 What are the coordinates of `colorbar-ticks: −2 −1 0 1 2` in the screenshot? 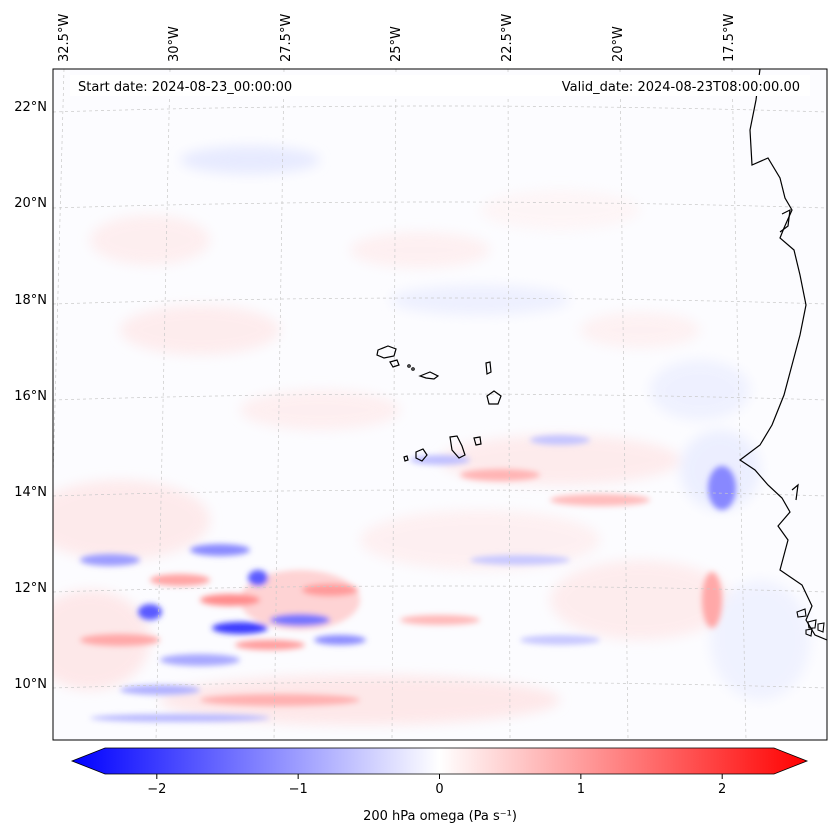 It's located at (436, 785).